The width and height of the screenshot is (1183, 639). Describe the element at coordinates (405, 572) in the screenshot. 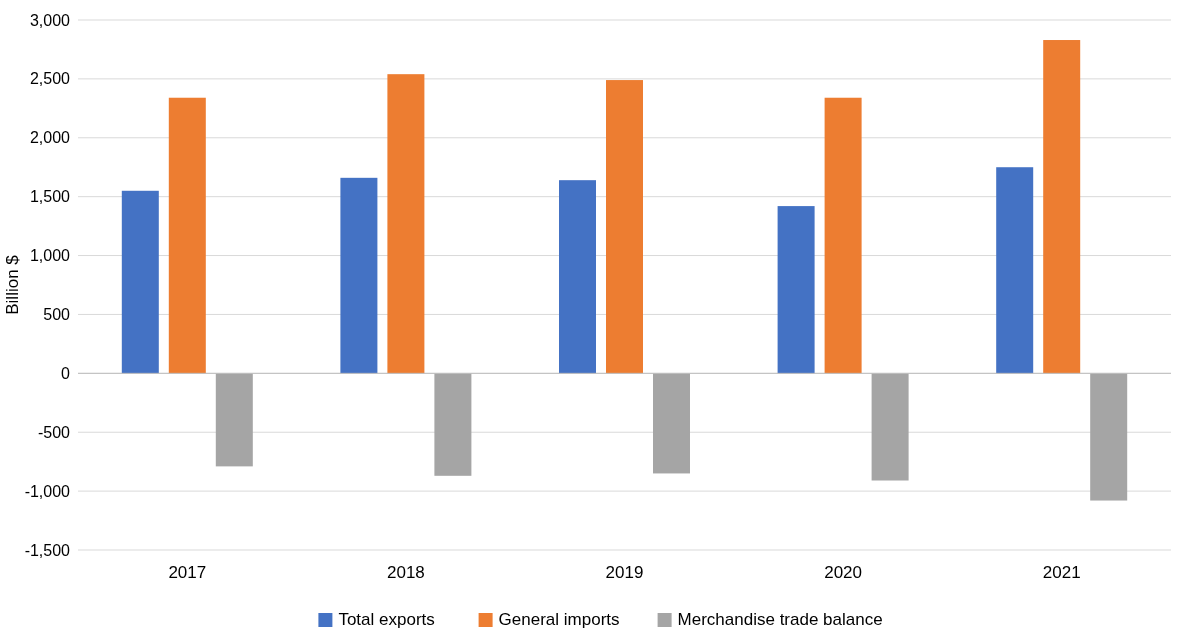

I see `x-tick-label: 2018` at that location.